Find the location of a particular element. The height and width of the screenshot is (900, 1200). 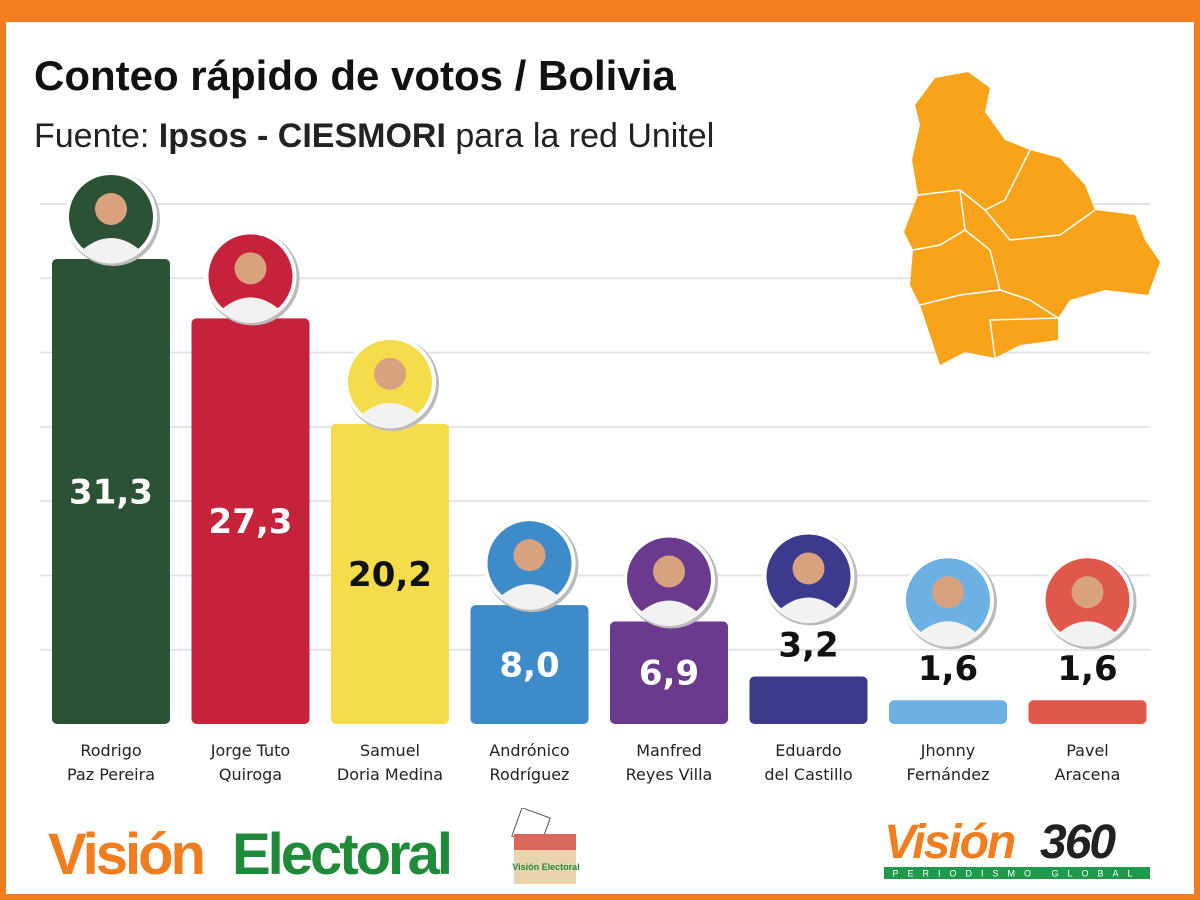

value-label: 8,0 is located at coordinates (529, 666).